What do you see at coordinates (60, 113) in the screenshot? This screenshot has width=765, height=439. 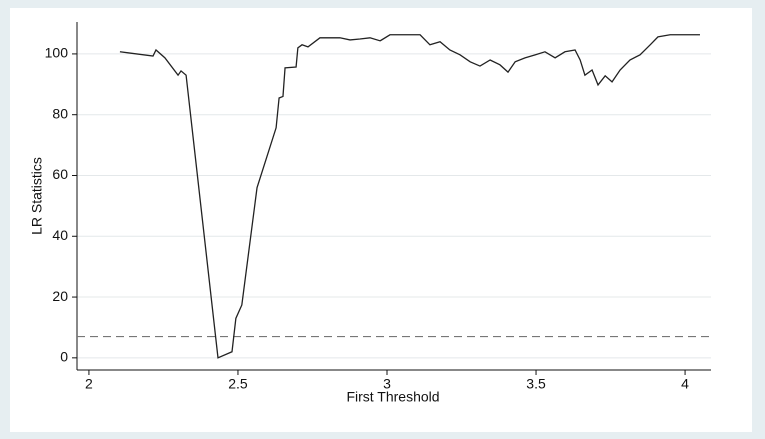 I see `y-tick-label: 80` at bounding box center [60, 113].